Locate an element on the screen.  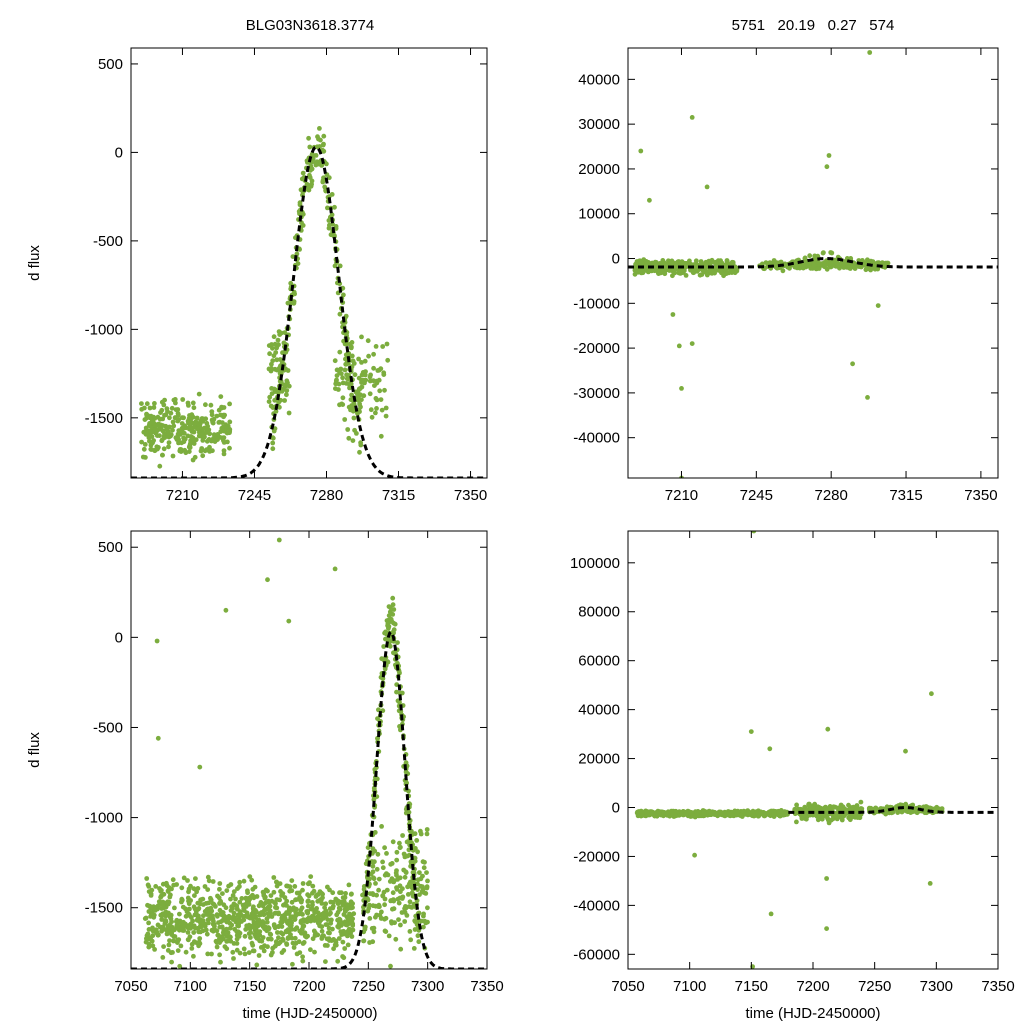
y-tick-label: 500 is located at coordinates (110, 547).